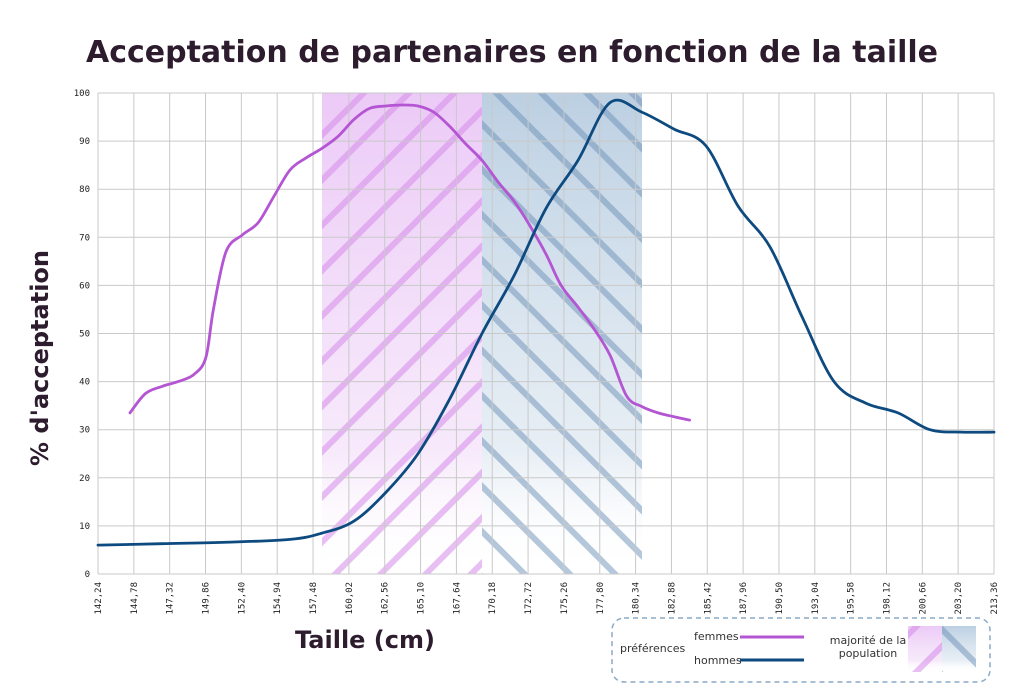 This screenshot has height=695, width=1024. Describe the element at coordinates (40, 358) in the screenshot. I see `y-axis-title: % d'acceptation` at that location.